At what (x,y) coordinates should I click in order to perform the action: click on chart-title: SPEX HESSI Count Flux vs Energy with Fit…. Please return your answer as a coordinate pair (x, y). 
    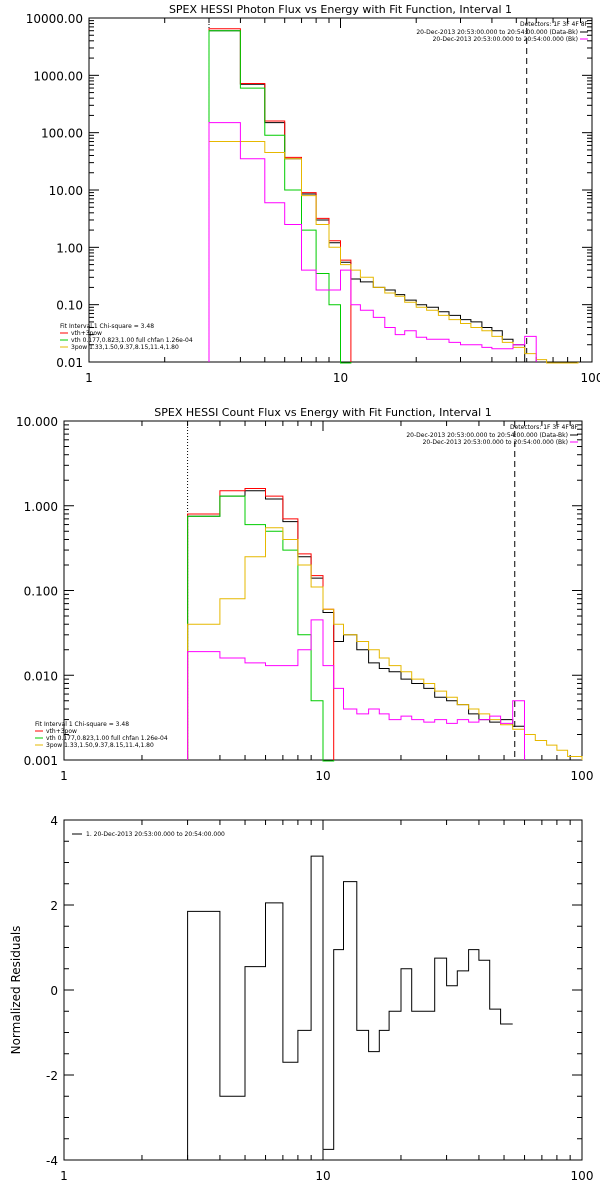
    Looking at the image, I should click on (322, 412).